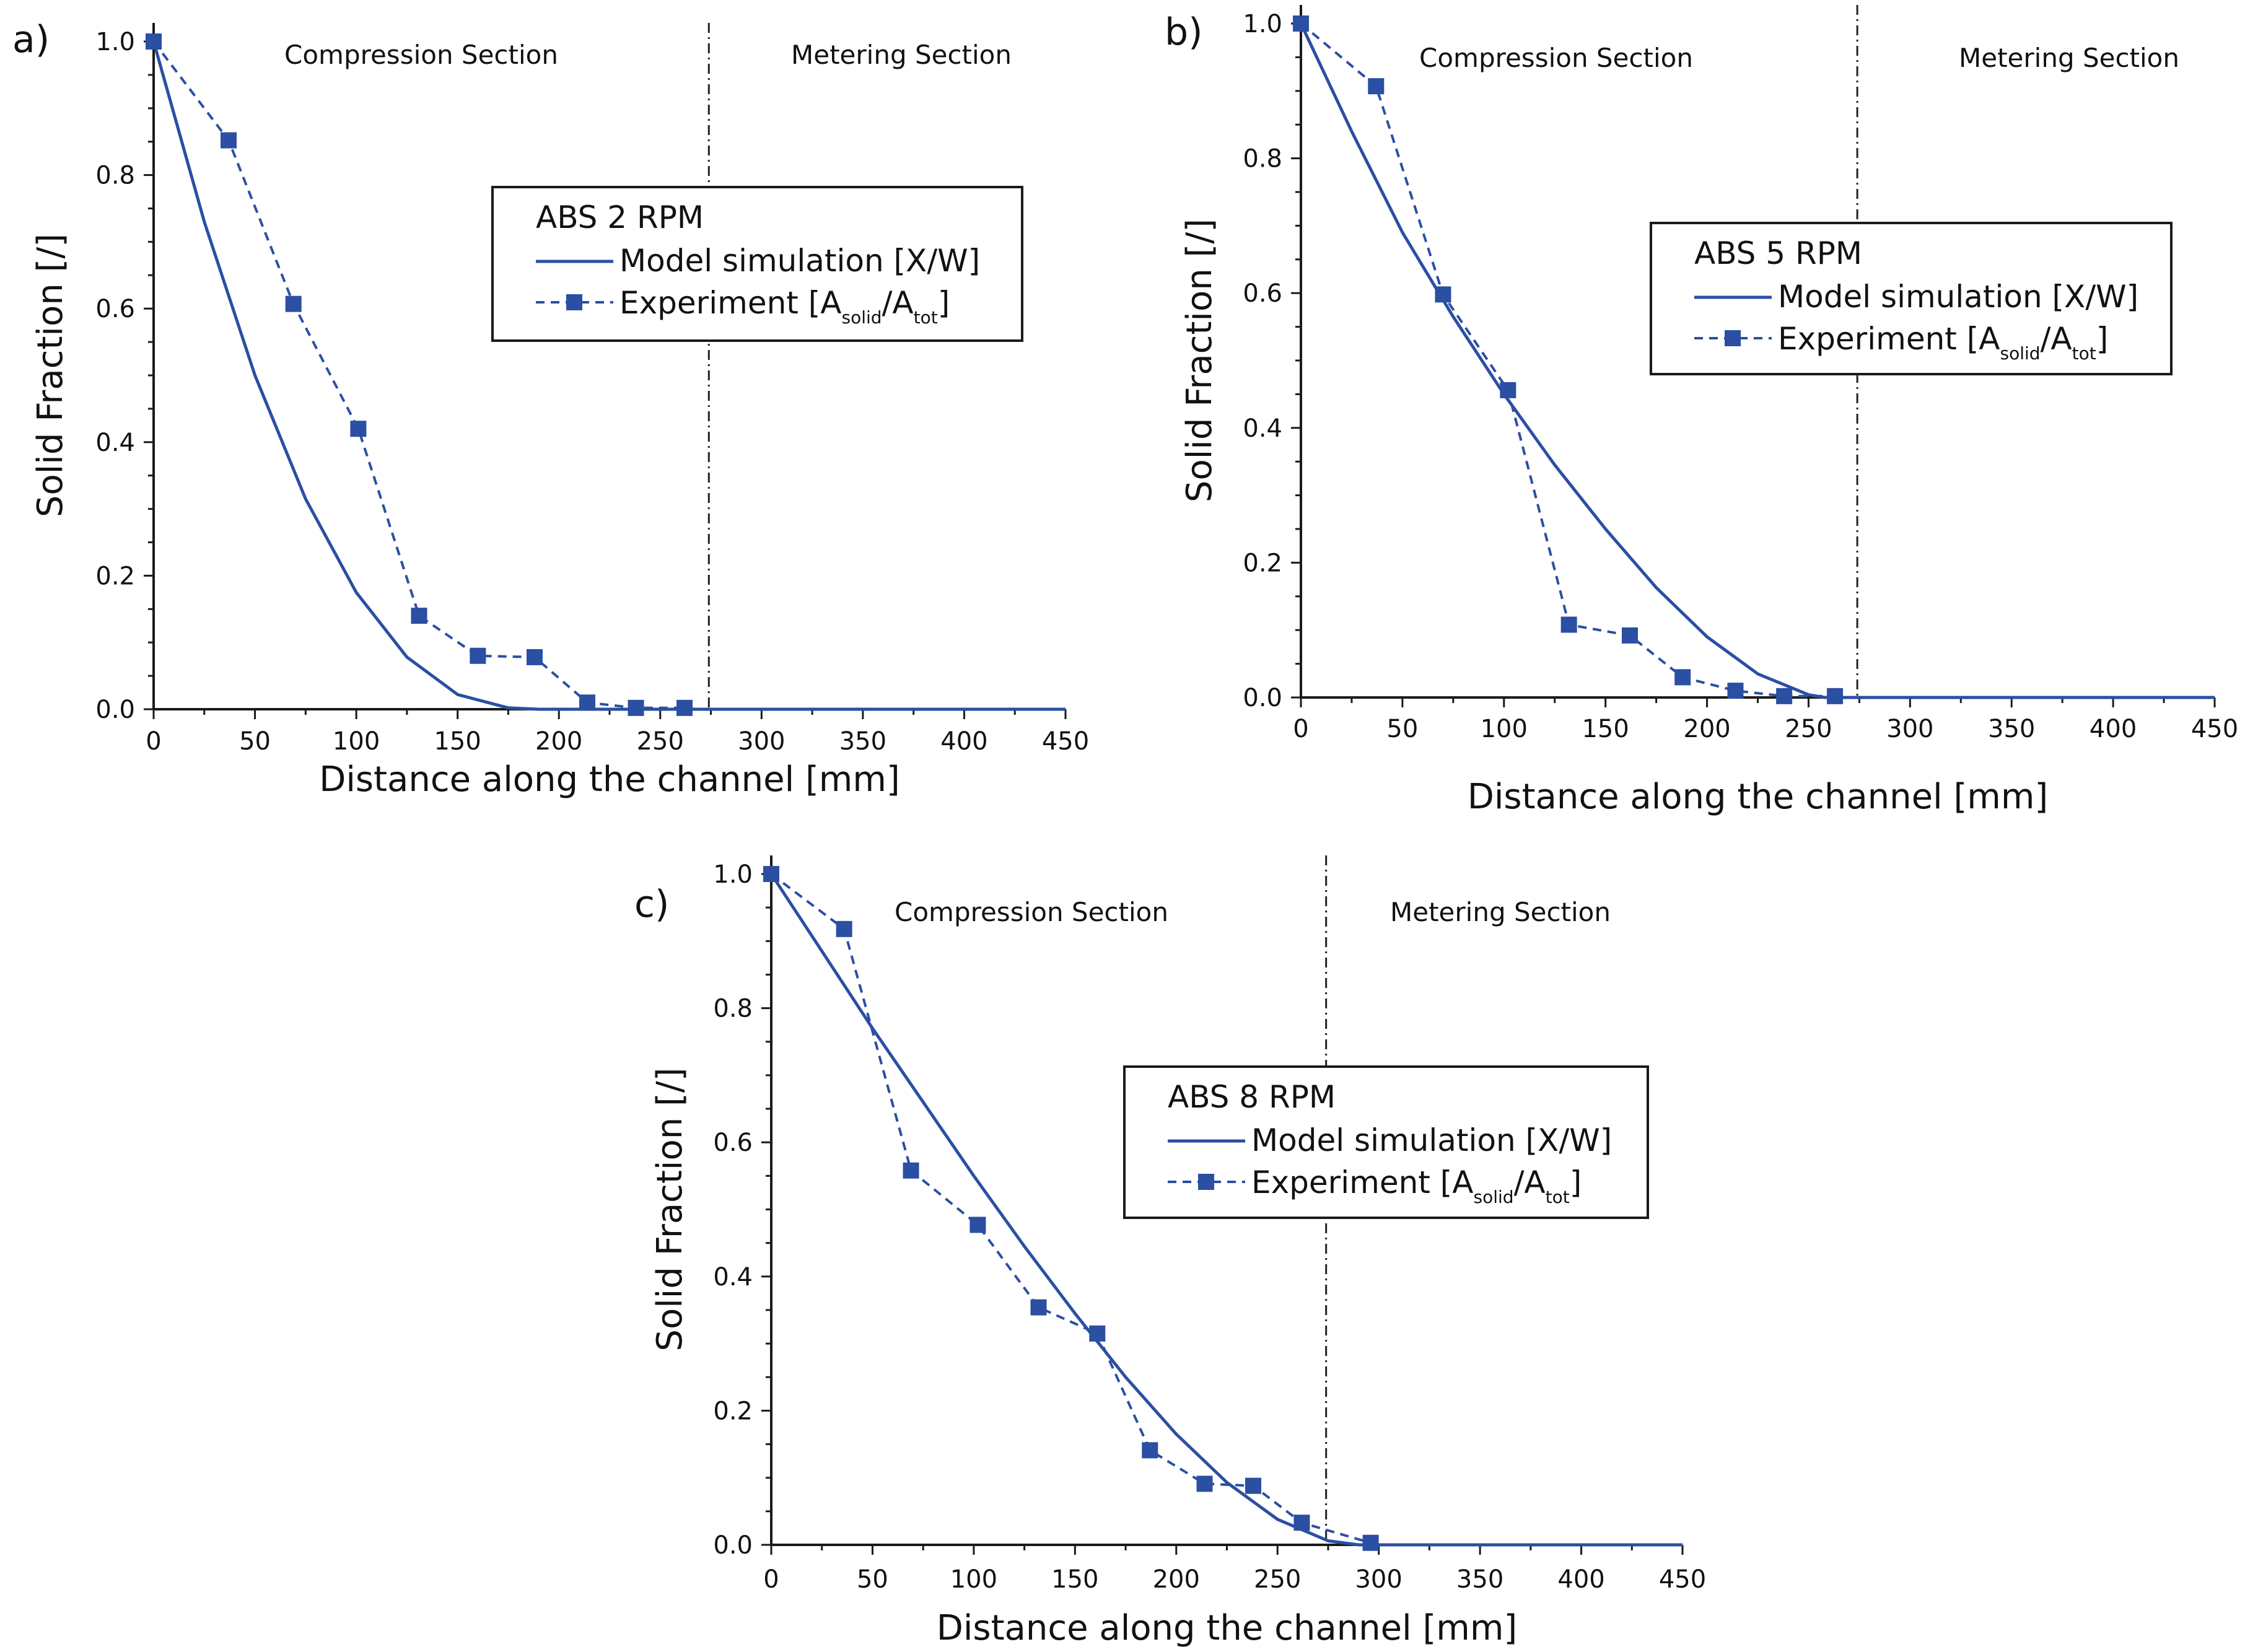 This screenshot has height=1652, width=2245. What do you see at coordinates (733, 1143) in the screenshot?
I see `y-tick-label: 0.6` at bounding box center [733, 1143].